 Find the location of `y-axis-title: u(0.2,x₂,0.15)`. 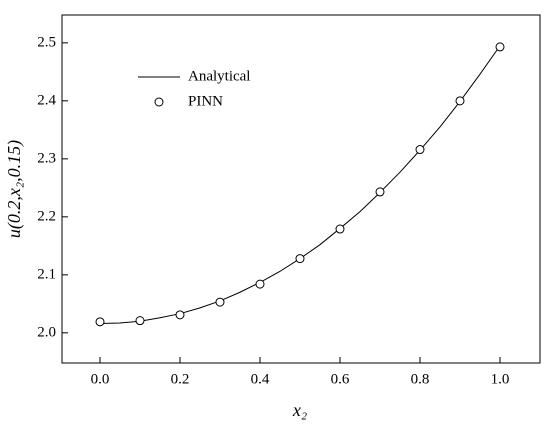

y-axis-title: u(0.2,x₂,0.15) is located at coordinates (14, 189).